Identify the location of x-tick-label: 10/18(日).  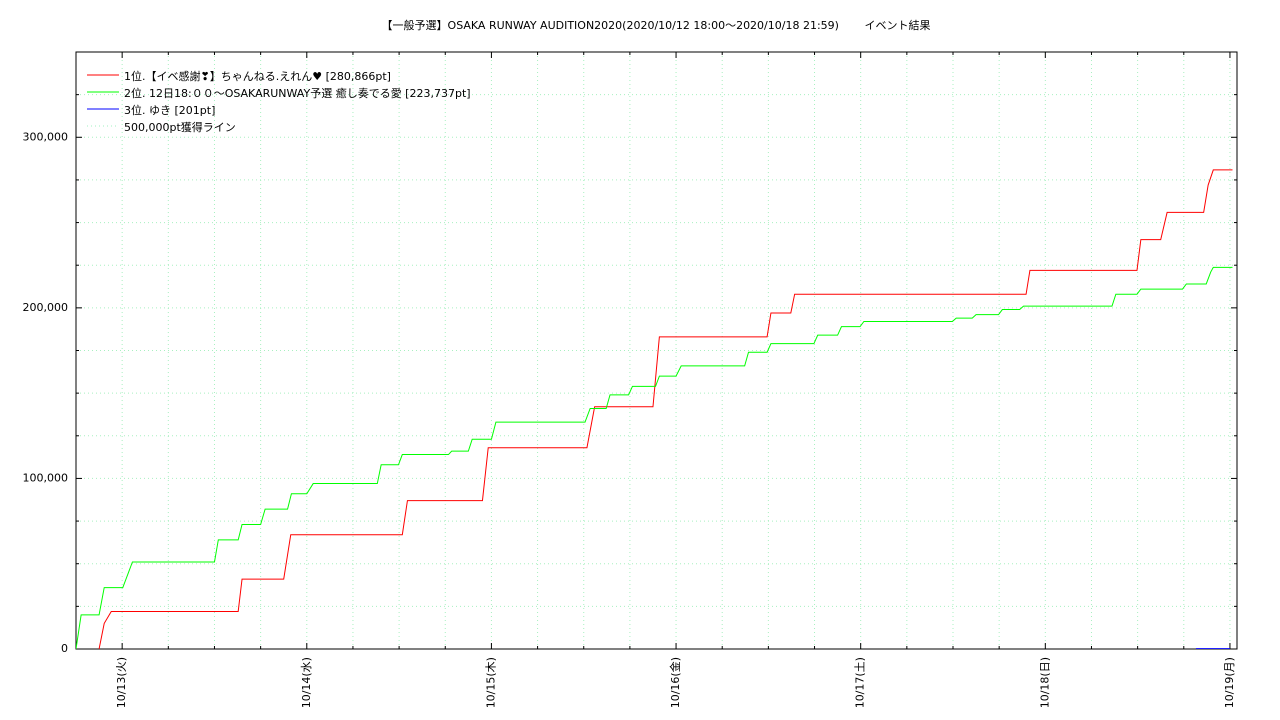
(1044, 682).